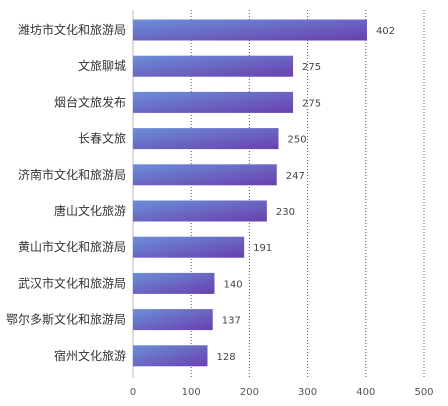 This screenshot has width=448, height=406. I want to click on data-label: 140, so click(232, 284).